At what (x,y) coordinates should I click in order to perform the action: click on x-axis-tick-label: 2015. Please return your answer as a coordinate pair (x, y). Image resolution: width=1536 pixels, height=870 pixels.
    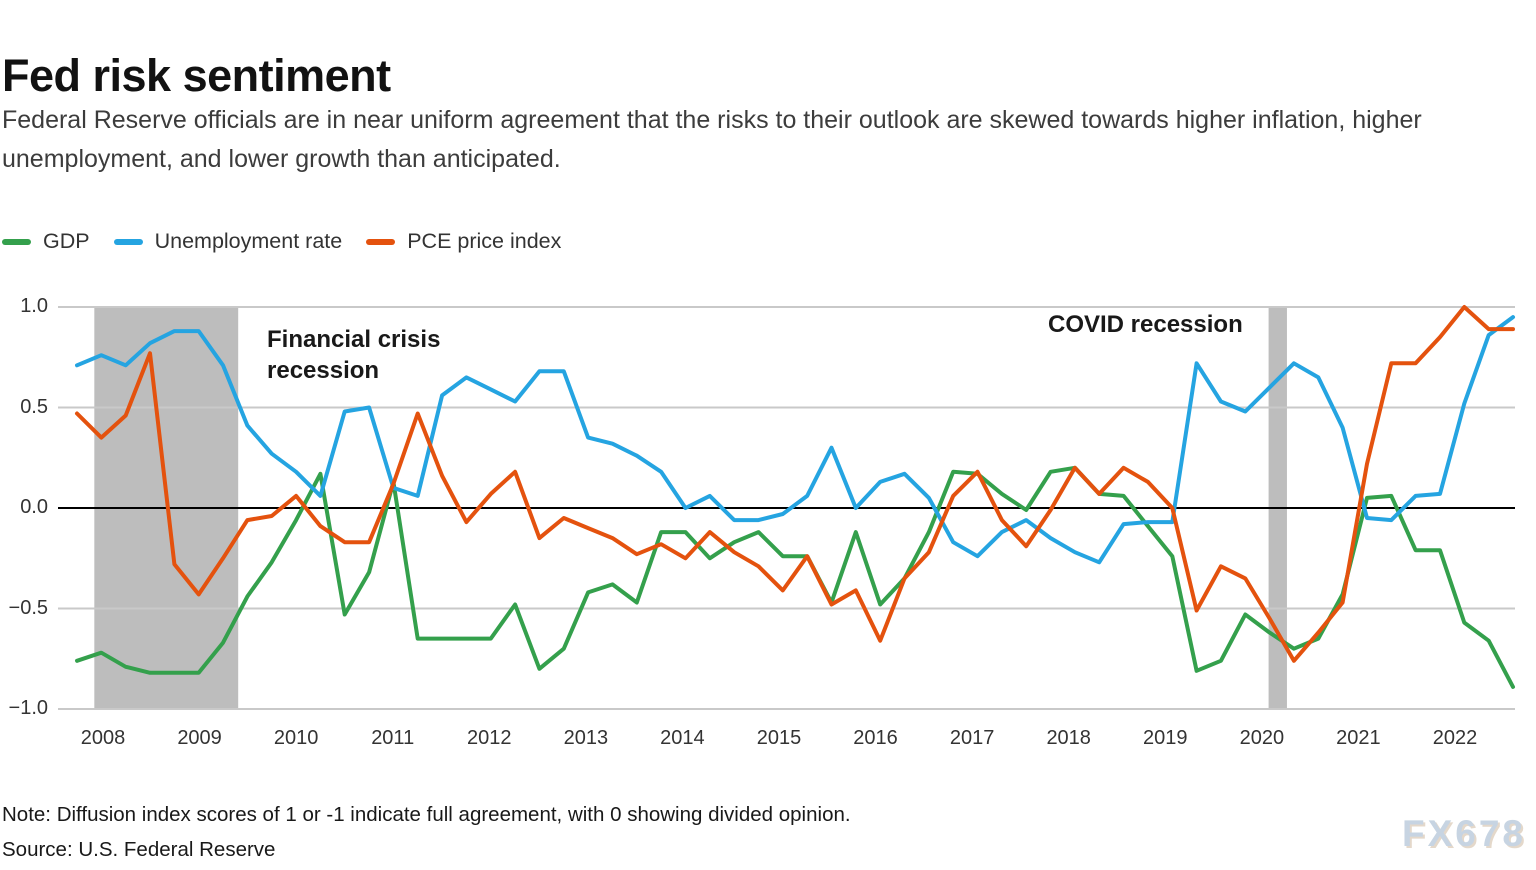
    Looking at the image, I should click on (779, 738).